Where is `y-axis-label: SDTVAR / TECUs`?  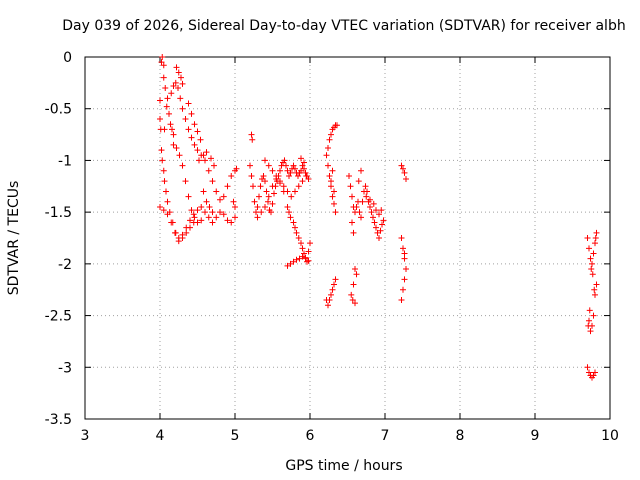 y-axis-label: SDTVAR / TECUs is located at coordinates (14, 238).